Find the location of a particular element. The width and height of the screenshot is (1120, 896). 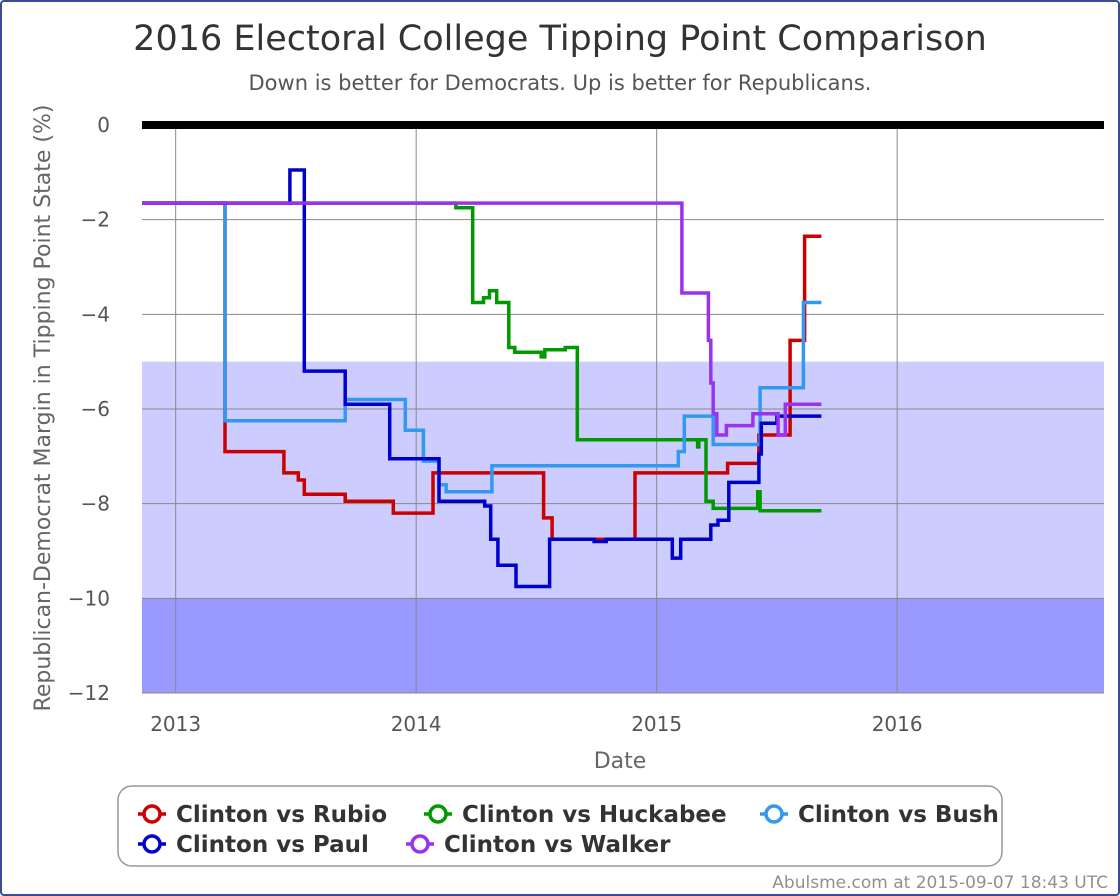

x-axis-label: Date is located at coordinates (620, 761).